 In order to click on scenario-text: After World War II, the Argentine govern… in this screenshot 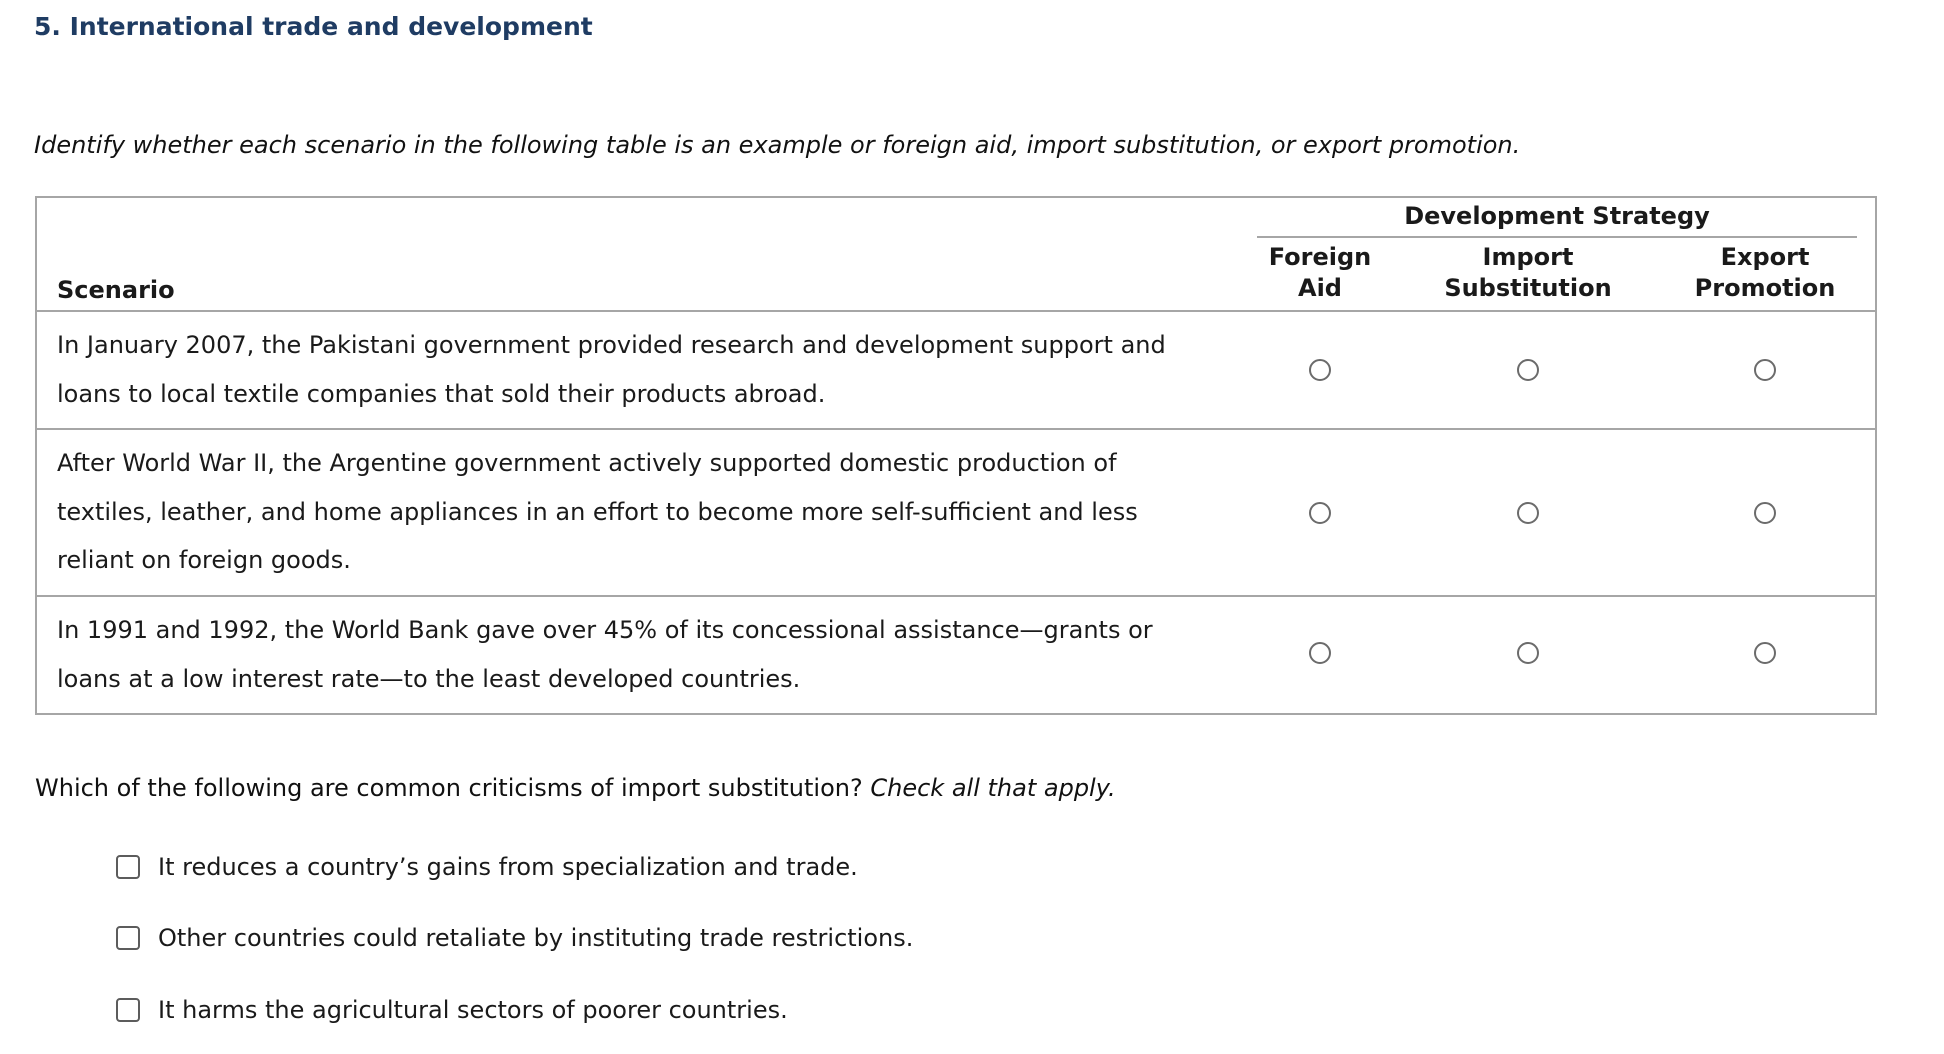, I will do `click(597, 511)`.